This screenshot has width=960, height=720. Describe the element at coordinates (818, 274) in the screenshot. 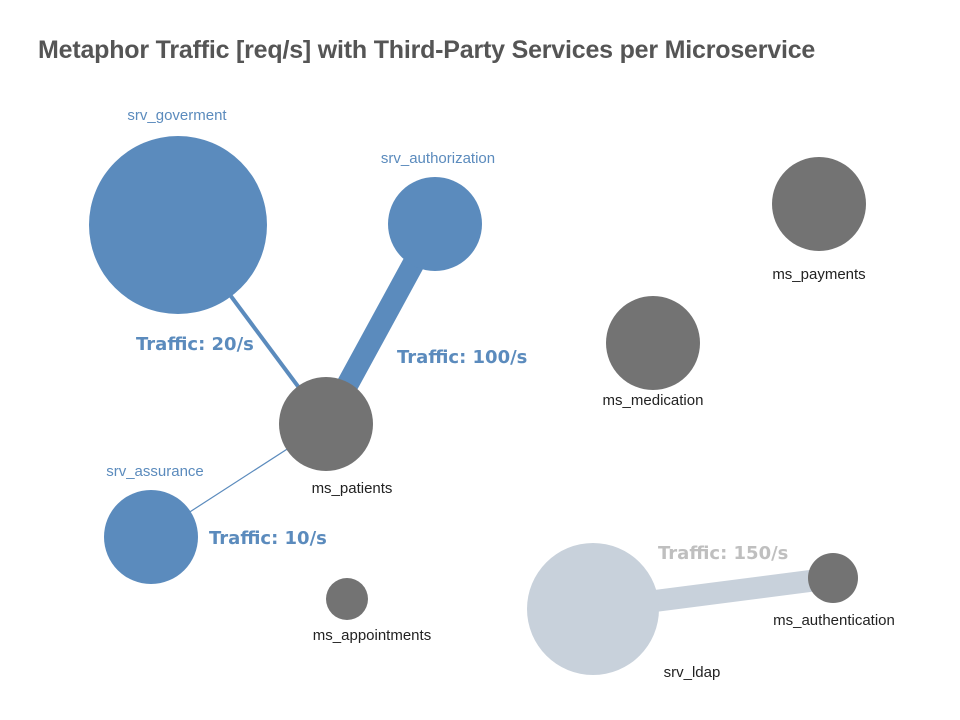

I see `label-ms-payments: ms_payments` at that location.